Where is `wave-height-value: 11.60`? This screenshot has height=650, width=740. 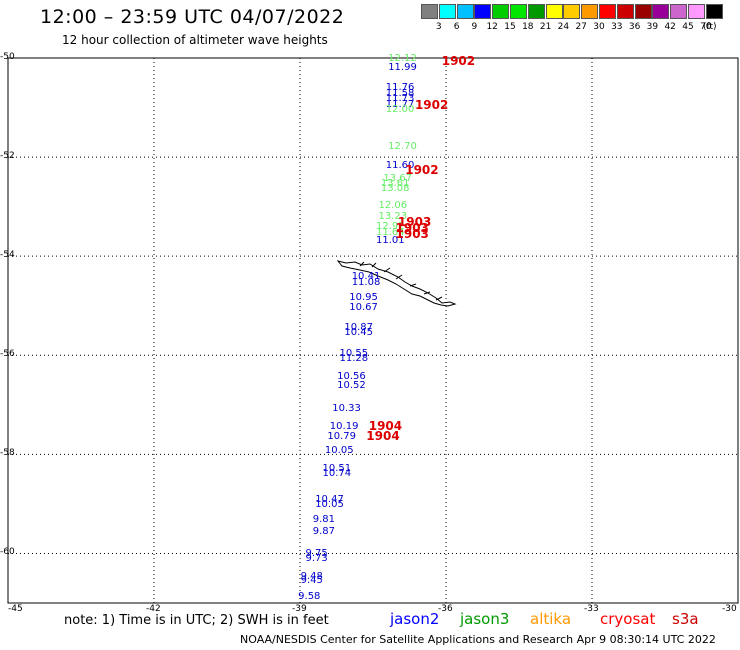
wave-height-value: 11.60 is located at coordinates (400, 165).